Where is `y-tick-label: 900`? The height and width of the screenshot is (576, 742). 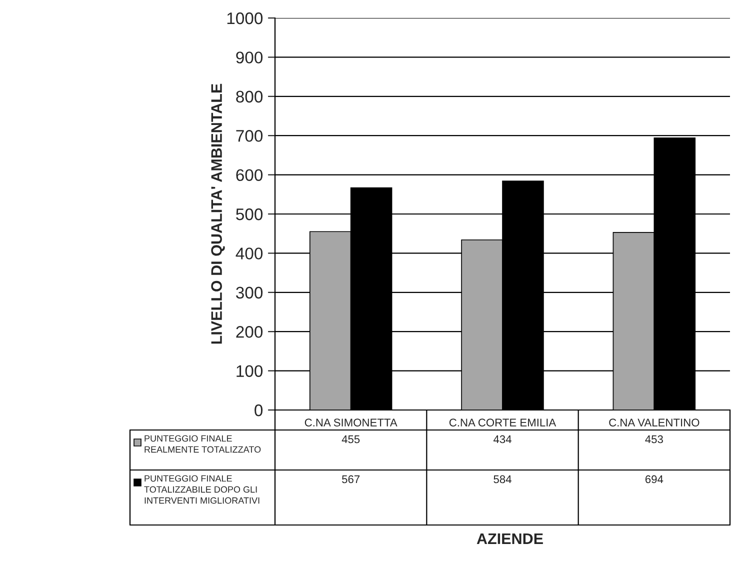 y-tick-label: 900 is located at coordinates (249, 58).